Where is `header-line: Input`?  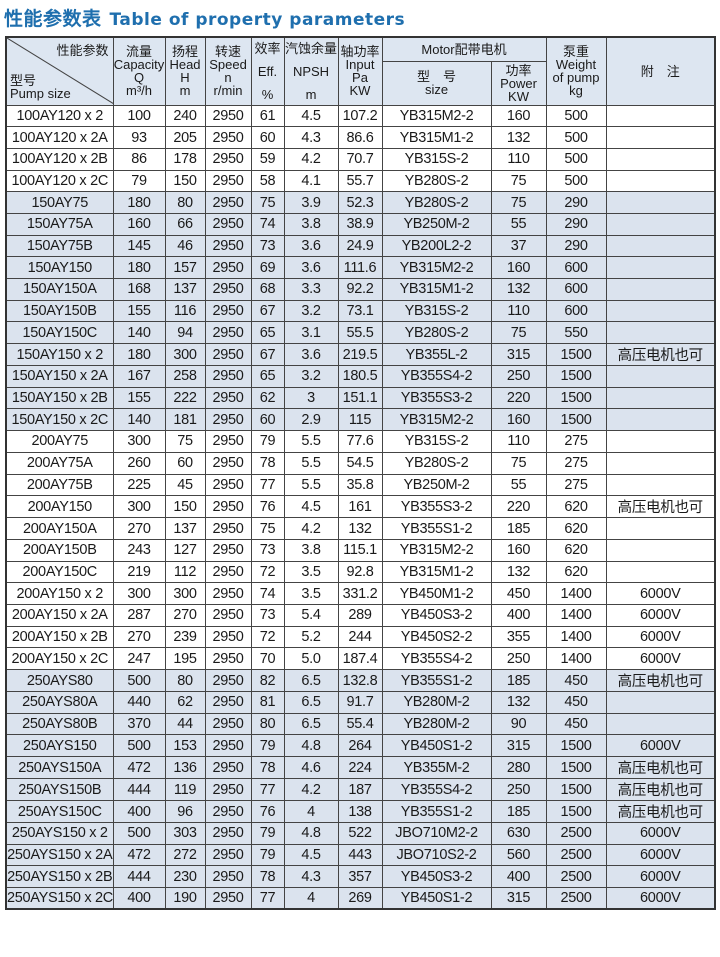
header-line: Input is located at coordinates (360, 65).